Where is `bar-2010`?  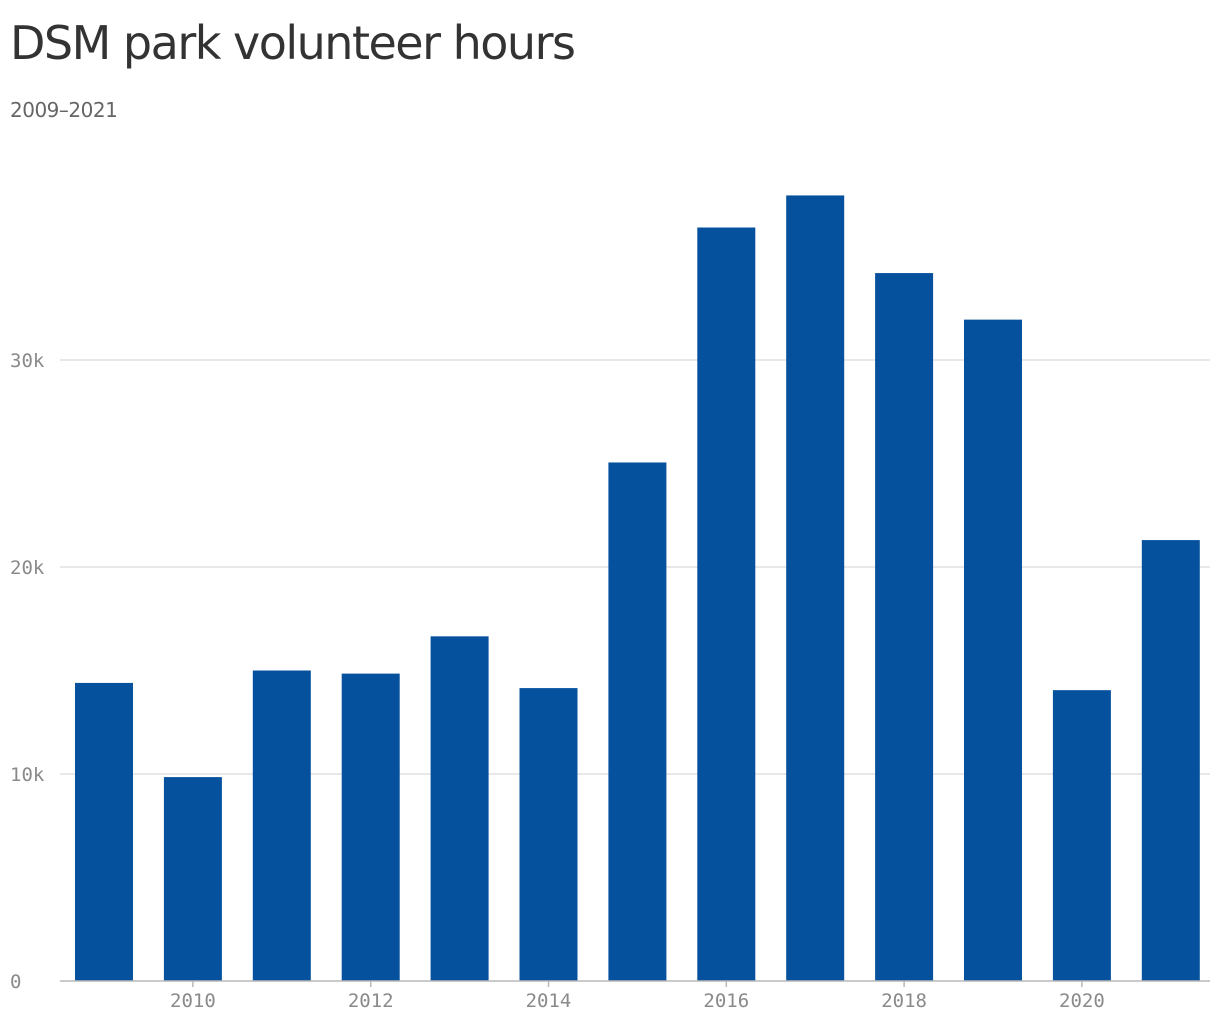
bar-2010 is located at coordinates (192, 879).